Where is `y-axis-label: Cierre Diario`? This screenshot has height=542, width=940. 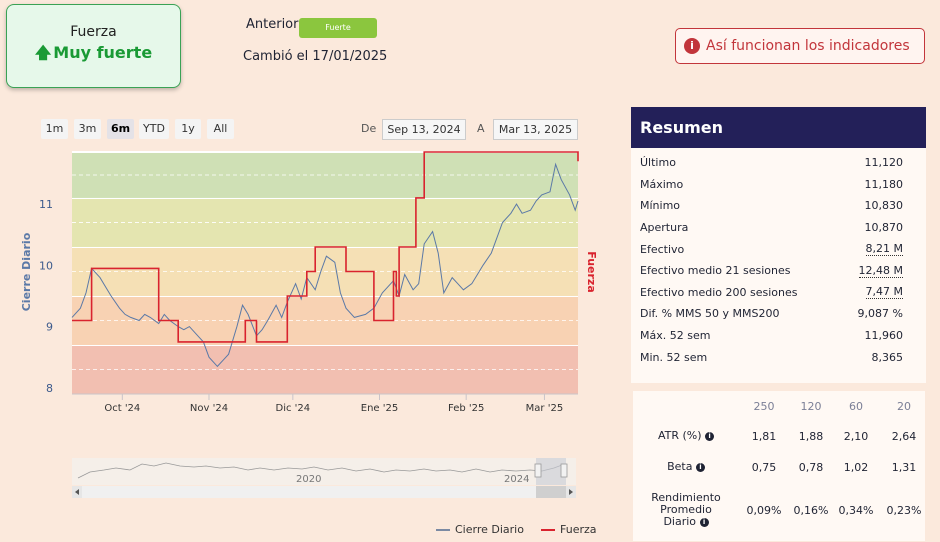
y-axis-label: Cierre Diario is located at coordinates (26, 271).